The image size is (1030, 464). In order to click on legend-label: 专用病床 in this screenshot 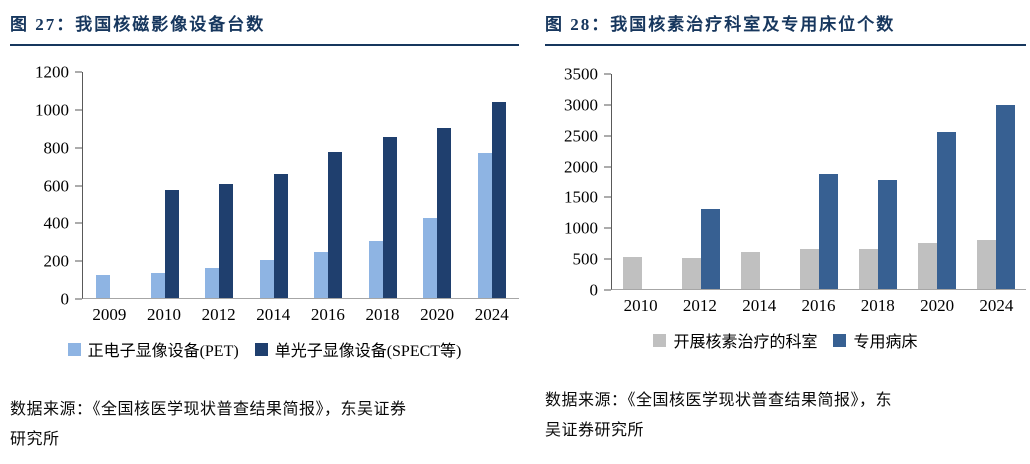, I will do `click(885, 342)`.